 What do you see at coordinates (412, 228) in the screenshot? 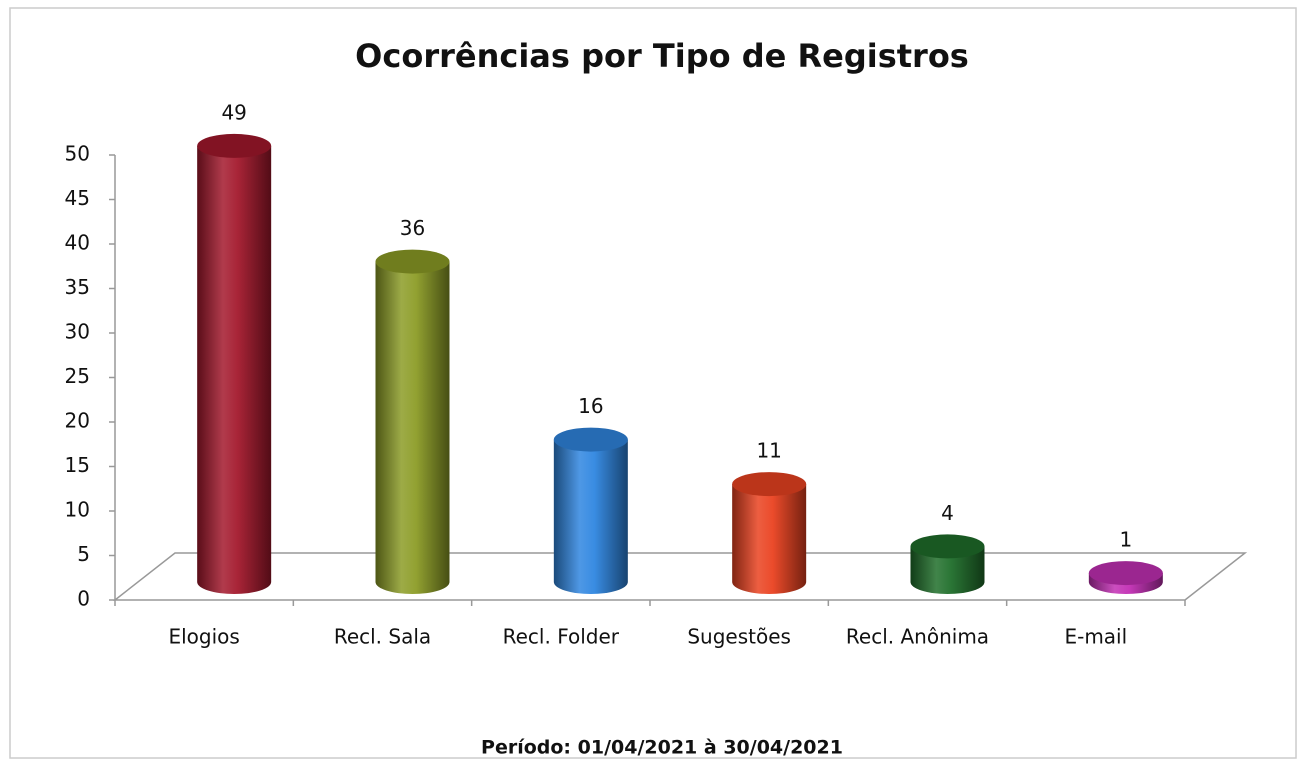
I see `data-label: 36` at bounding box center [412, 228].